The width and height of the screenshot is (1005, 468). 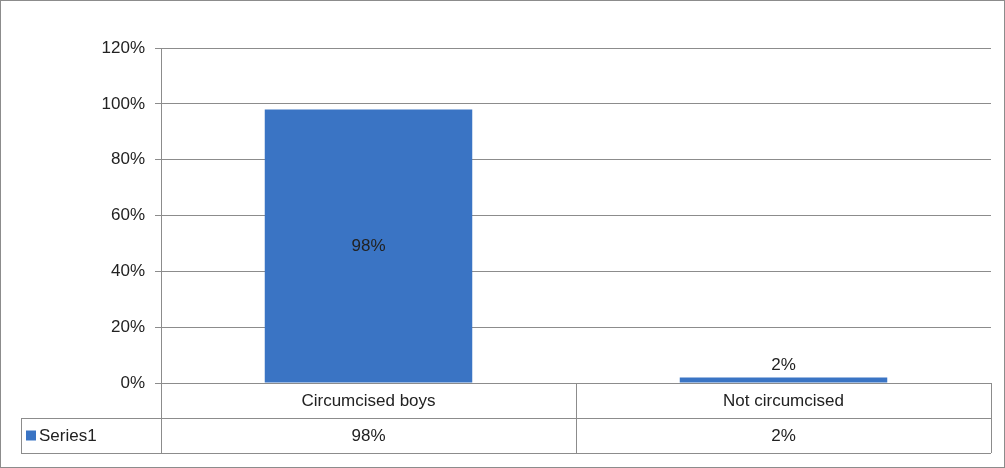 I want to click on y-tick-label: 0%, so click(x=132, y=382).